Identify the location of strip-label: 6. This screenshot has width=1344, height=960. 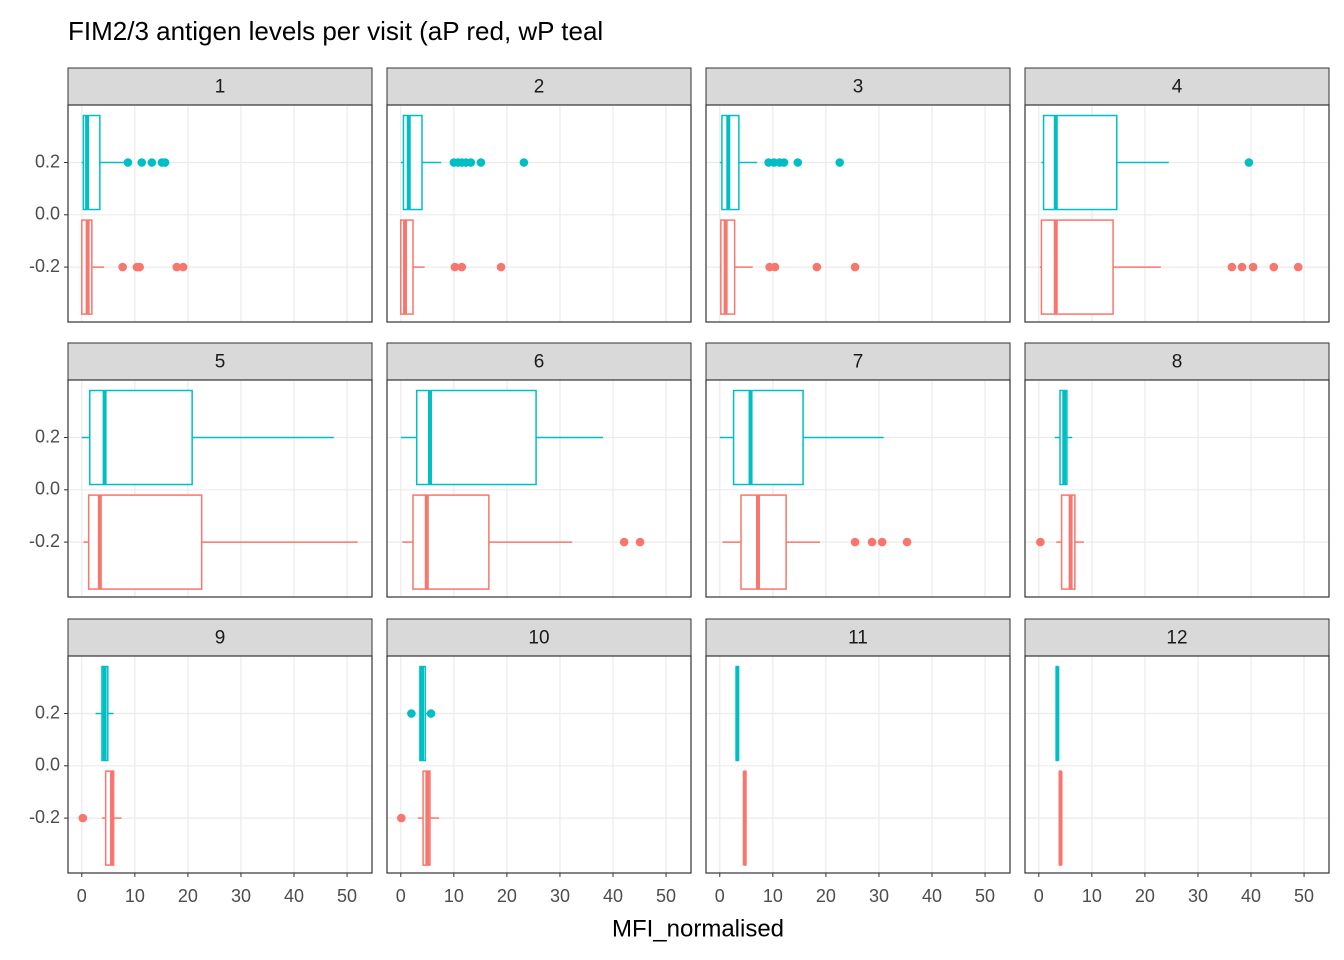
(539, 362).